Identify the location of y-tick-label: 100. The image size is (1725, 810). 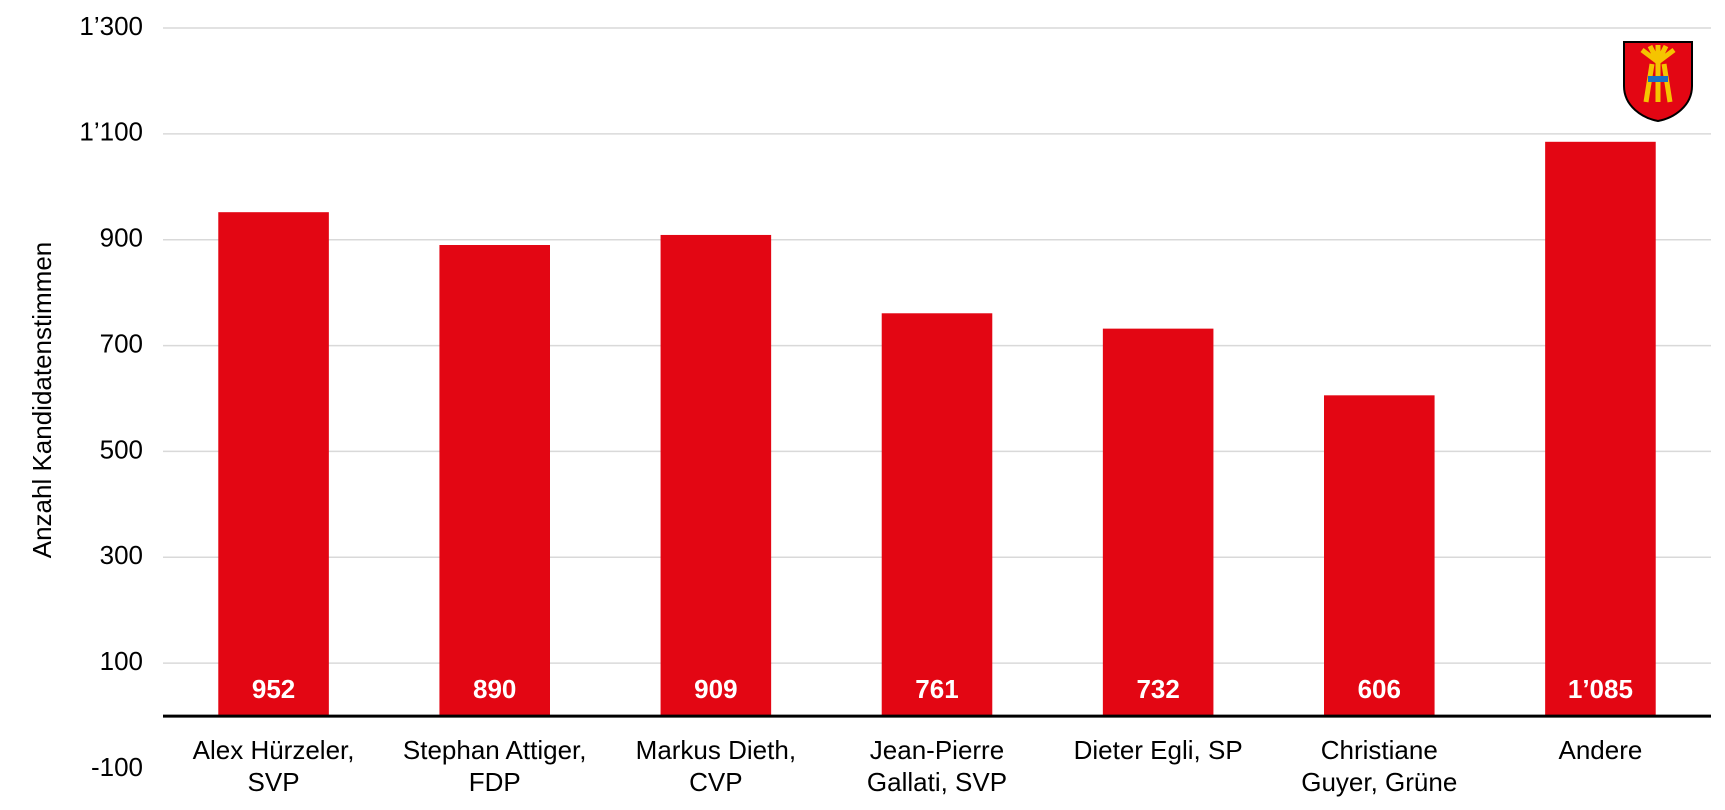
(121, 661).